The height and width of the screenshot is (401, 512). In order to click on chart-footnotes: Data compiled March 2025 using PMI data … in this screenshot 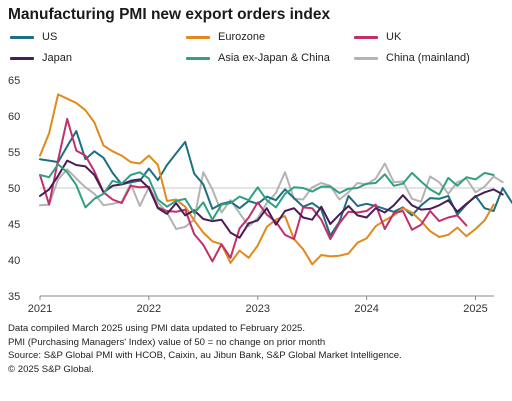, I will do `click(205, 349)`.